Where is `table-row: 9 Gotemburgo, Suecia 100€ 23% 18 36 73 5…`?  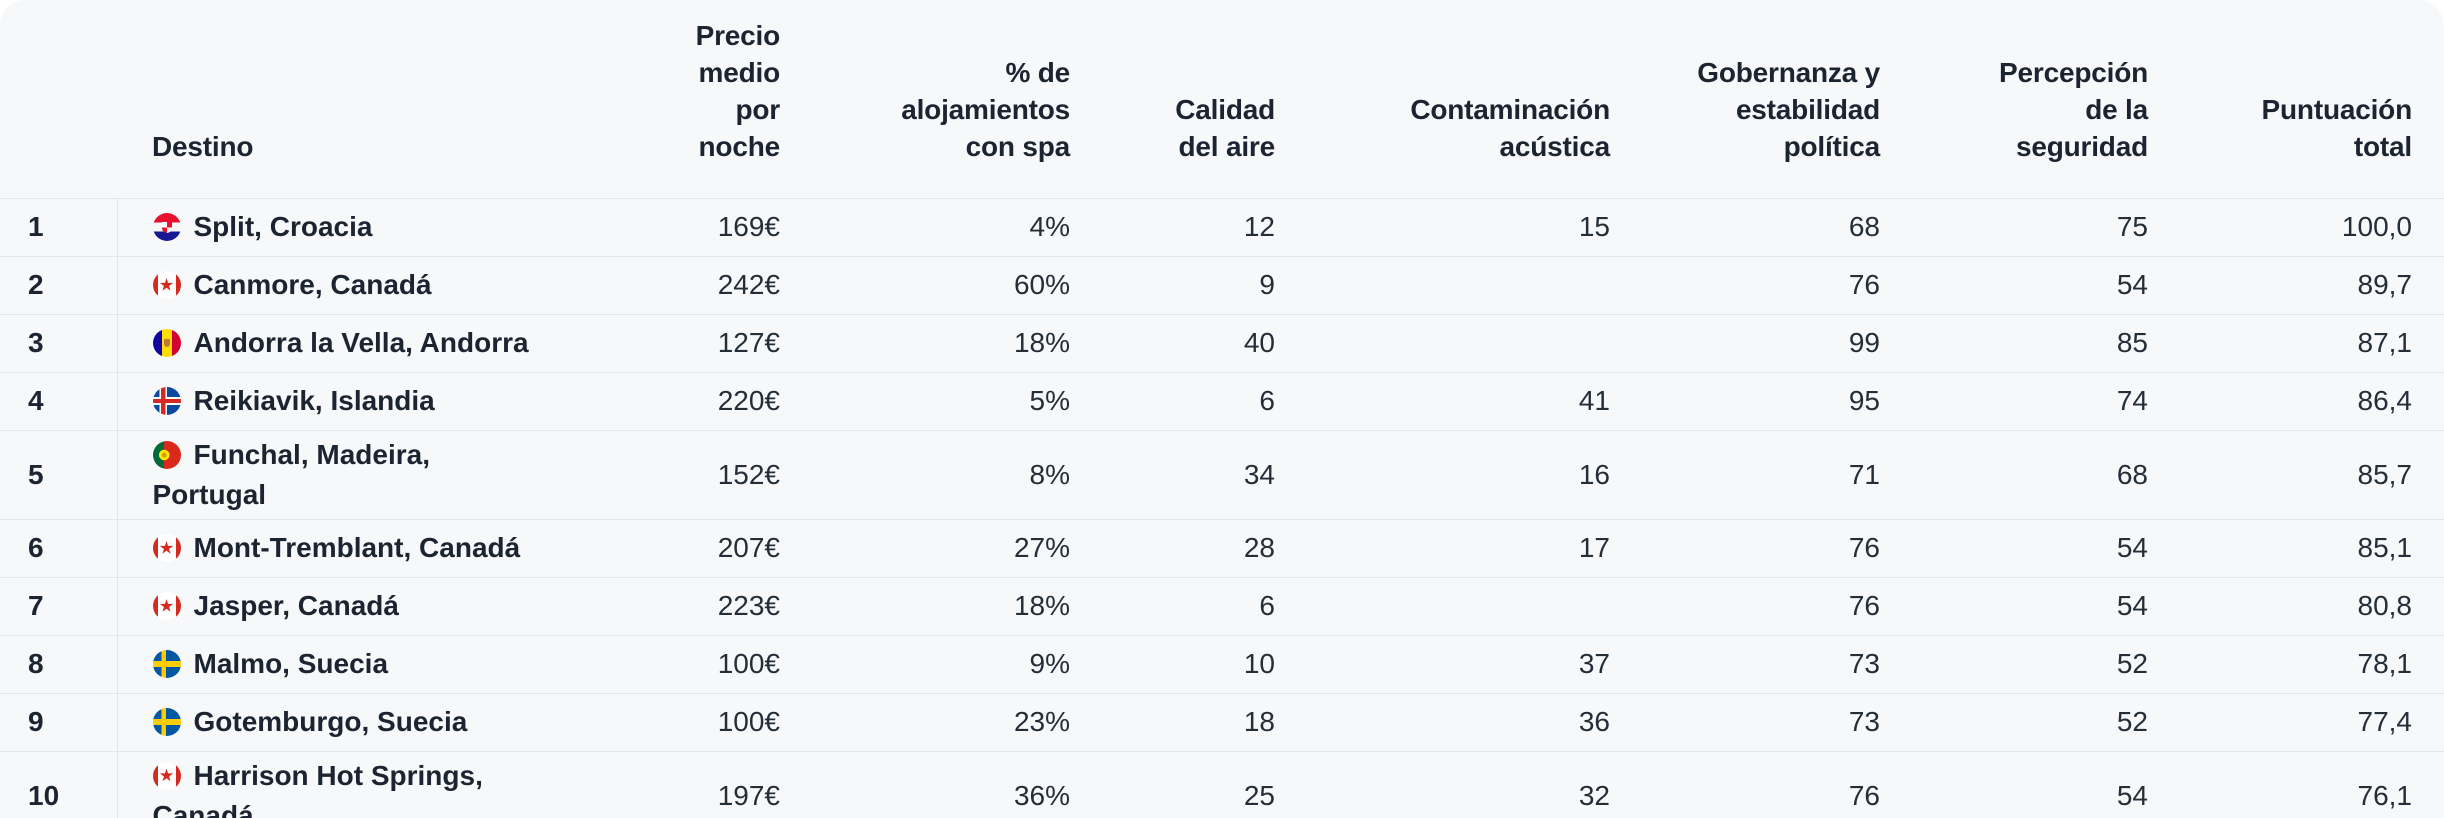
table-row: 9 Gotemburgo, Suecia 100€ 23% 18 36 73 5… is located at coordinates (1222, 722).